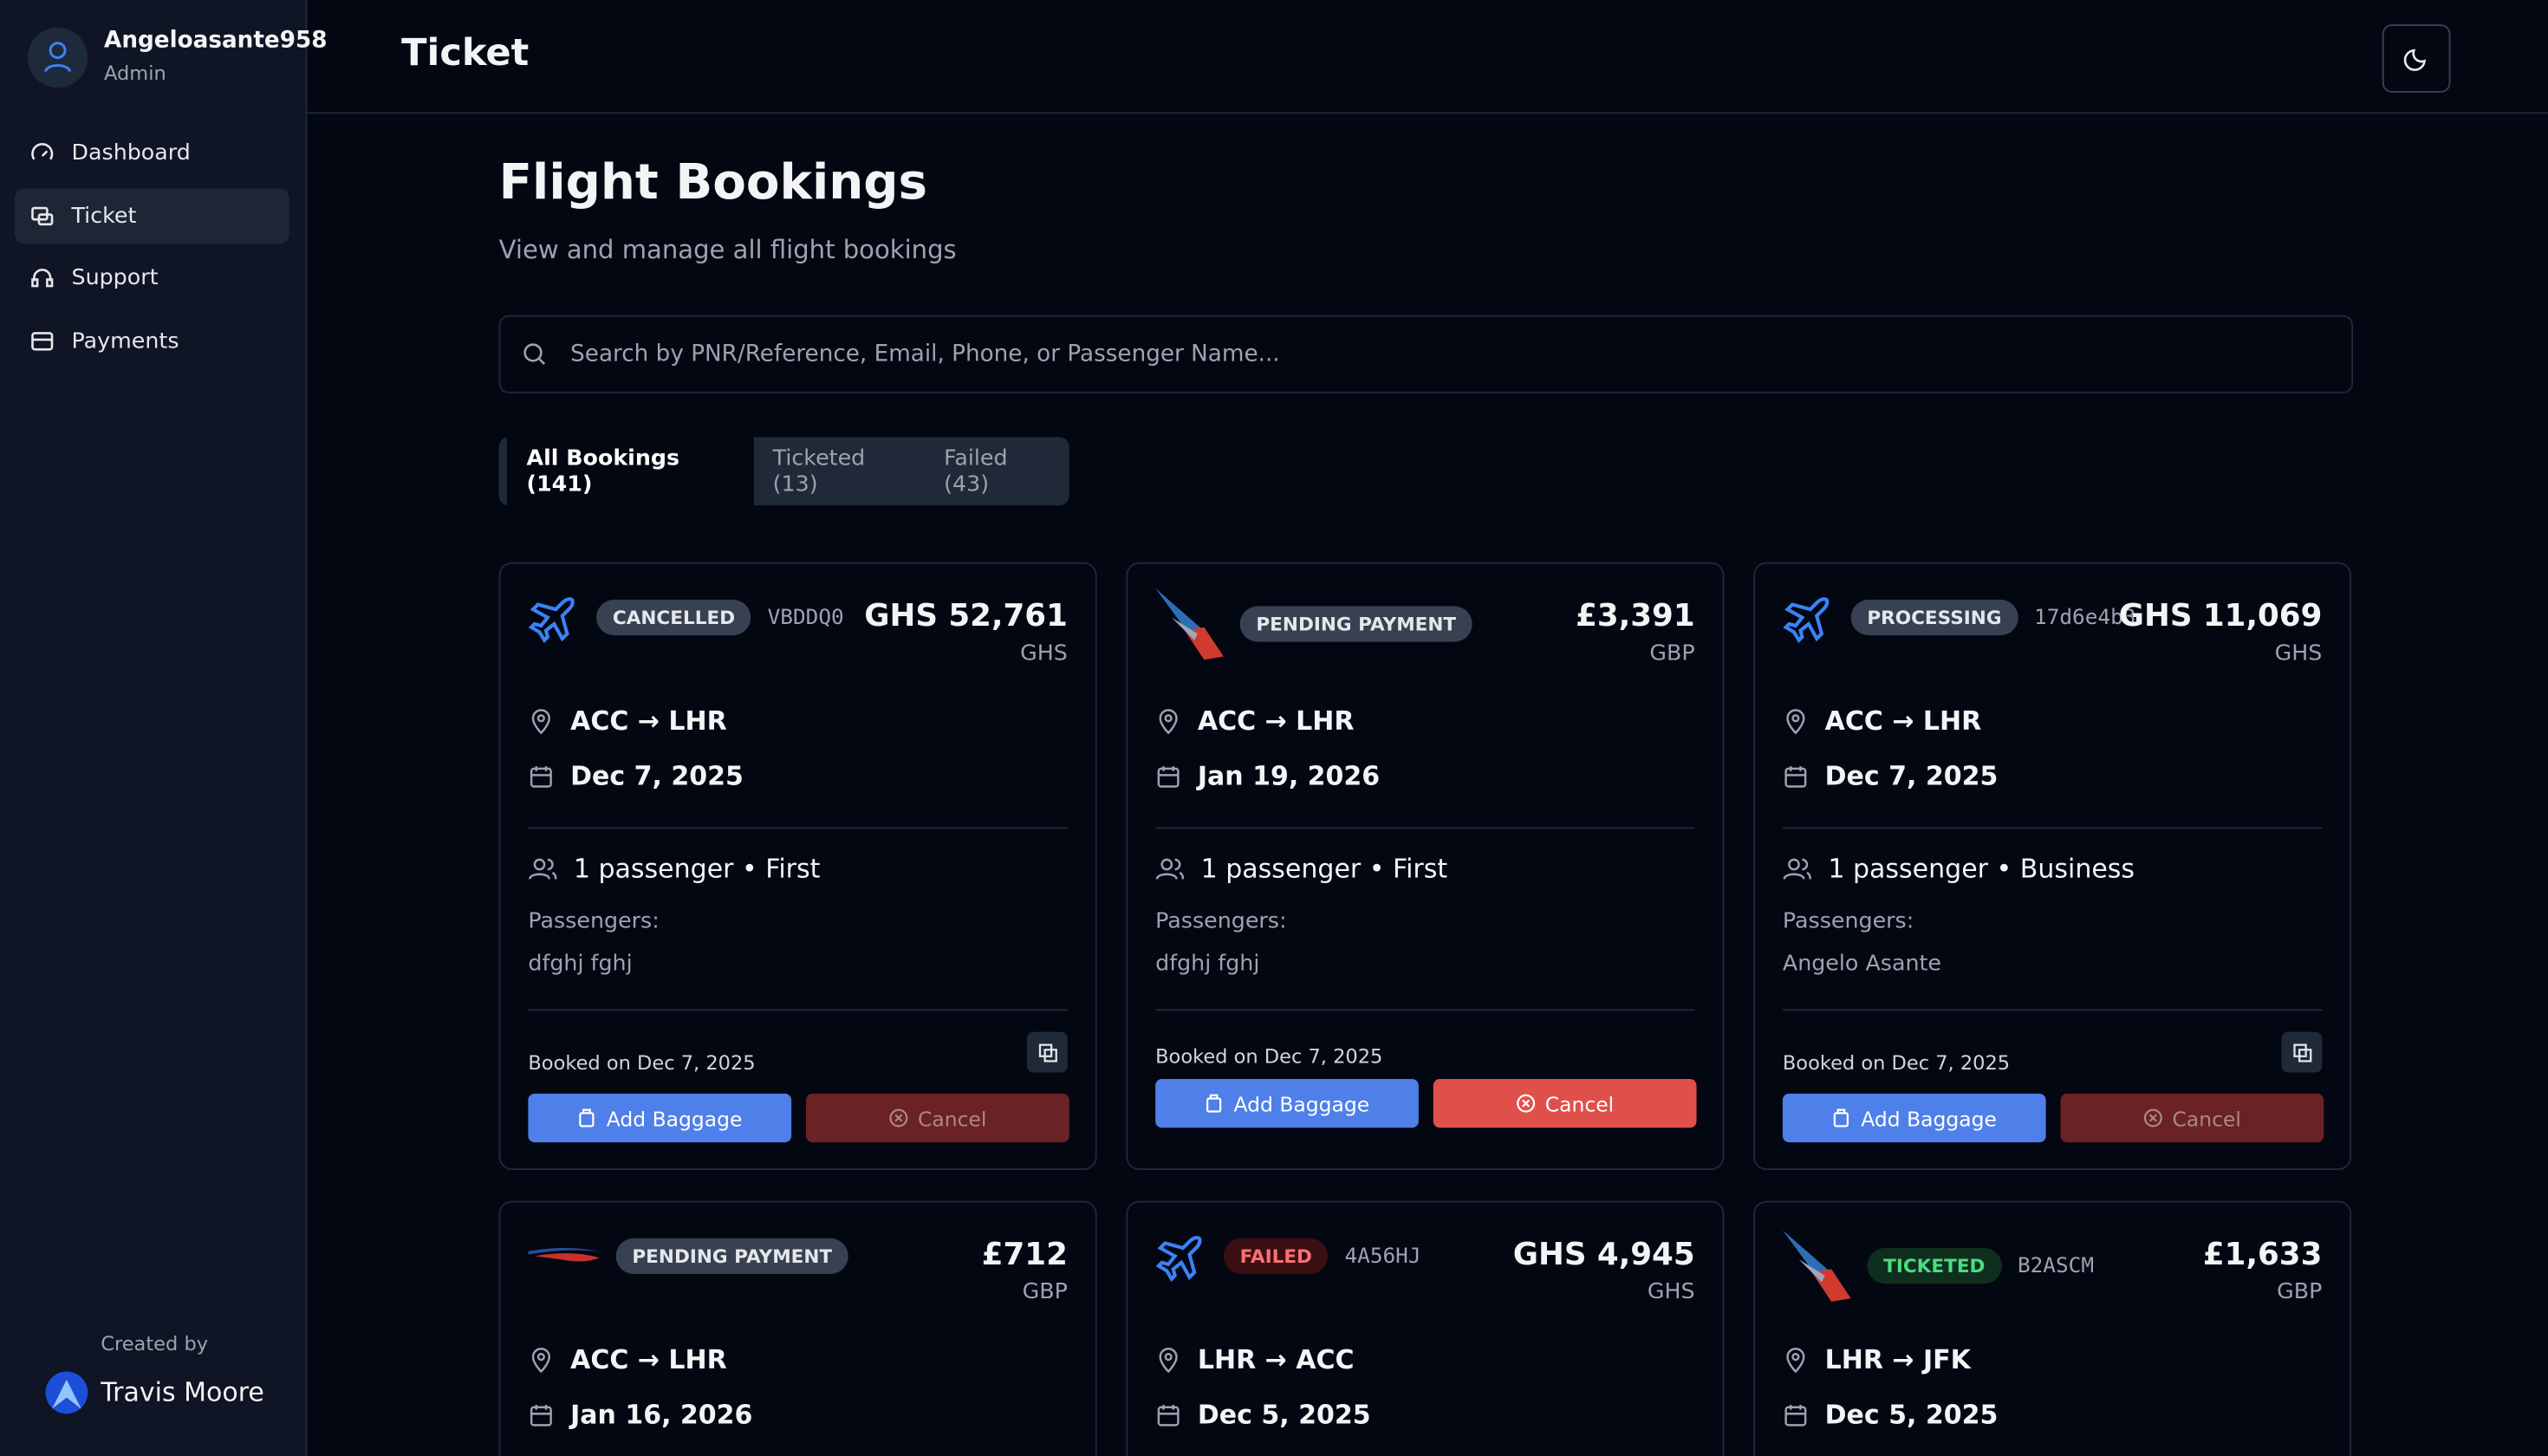 The width and height of the screenshot is (2548, 1456). I want to click on reference: 4A56HJ, so click(1382, 1256).